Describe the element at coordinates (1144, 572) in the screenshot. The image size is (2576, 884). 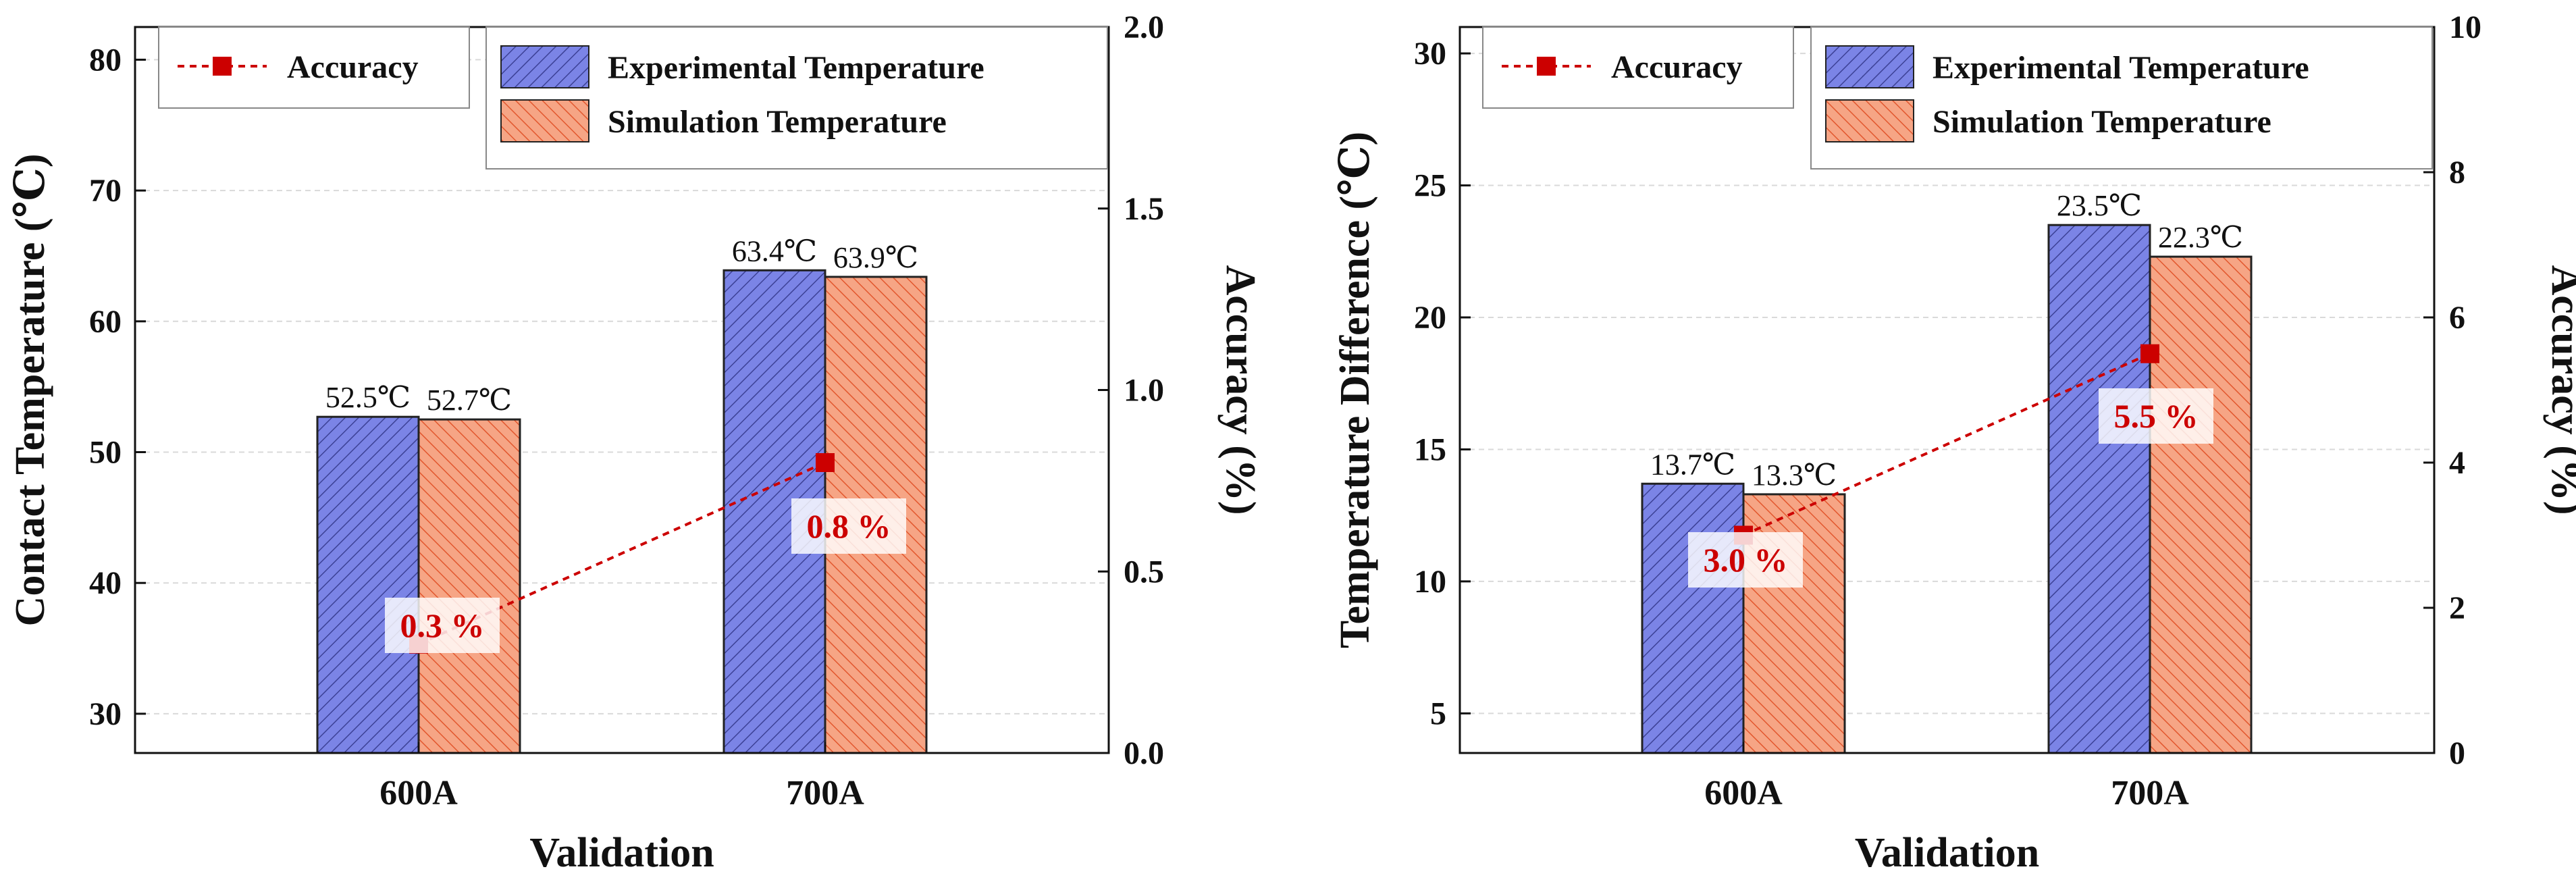
I see `y2-tick-label: 0.5` at that location.